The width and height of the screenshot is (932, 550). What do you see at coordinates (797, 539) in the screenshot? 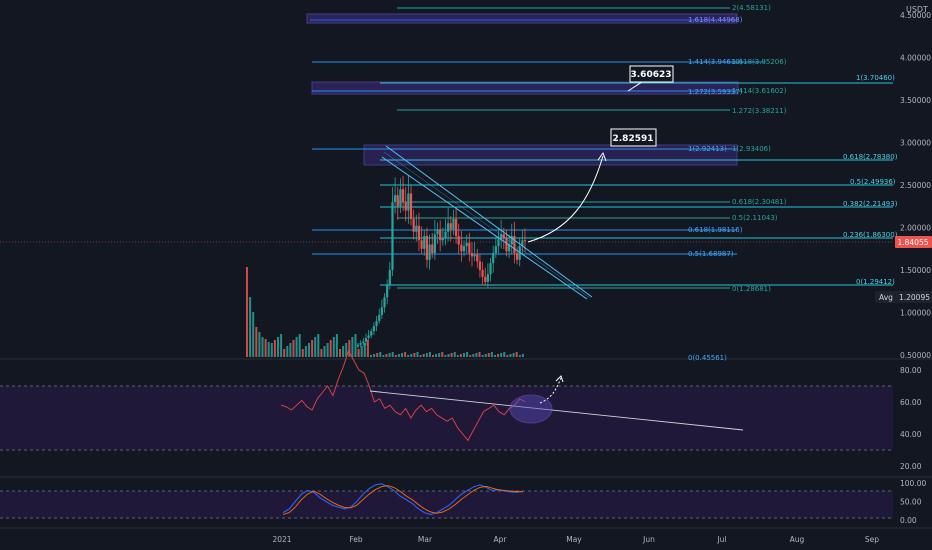
I see `time-tick-label: Aug` at bounding box center [797, 539].